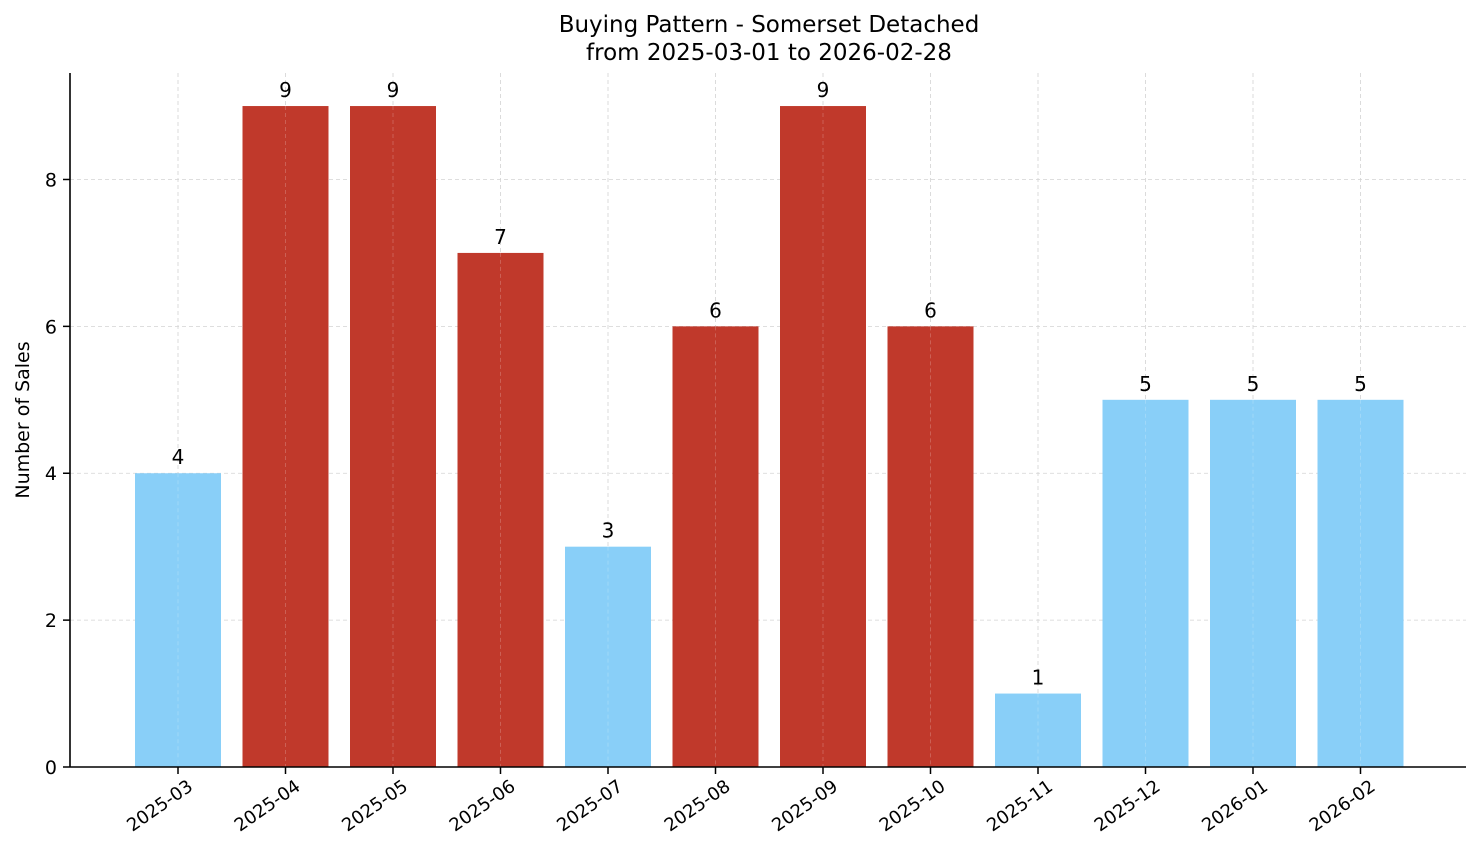 This screenshot has width=1481, height=863. I want to click on x-tick-label: 2025-04, so click(268, 806).